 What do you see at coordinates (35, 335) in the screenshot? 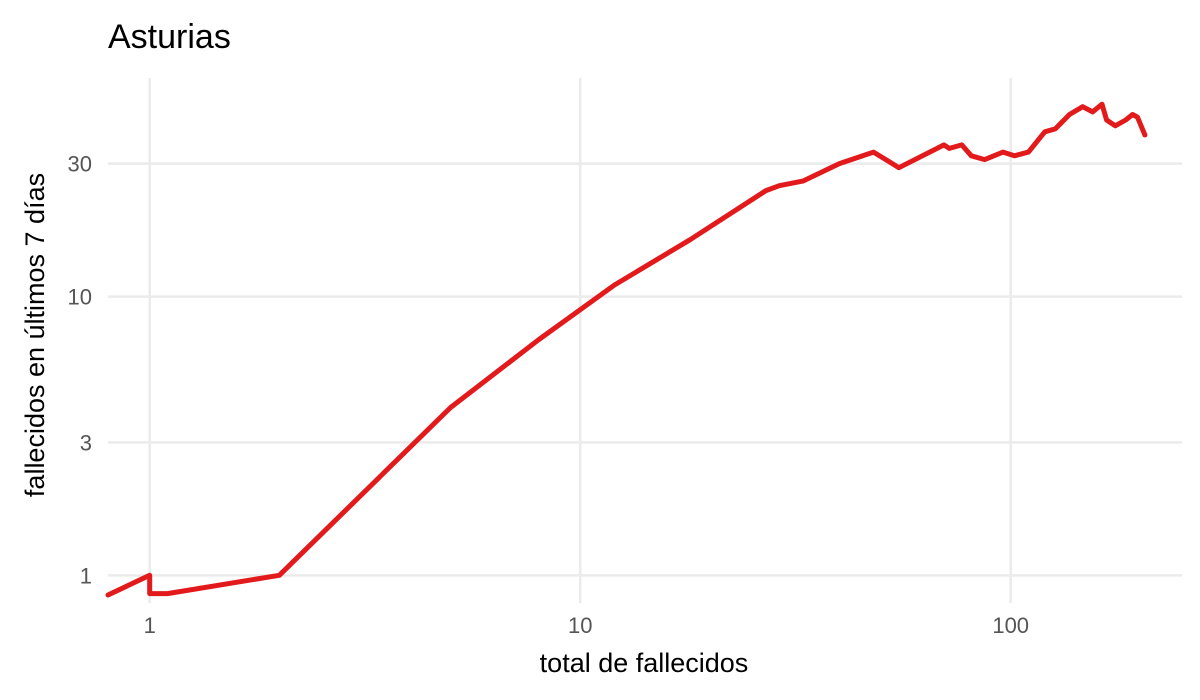
I see `y-axis-title: fallecidos en últimos 7 días` at bounding box center [35, 335].